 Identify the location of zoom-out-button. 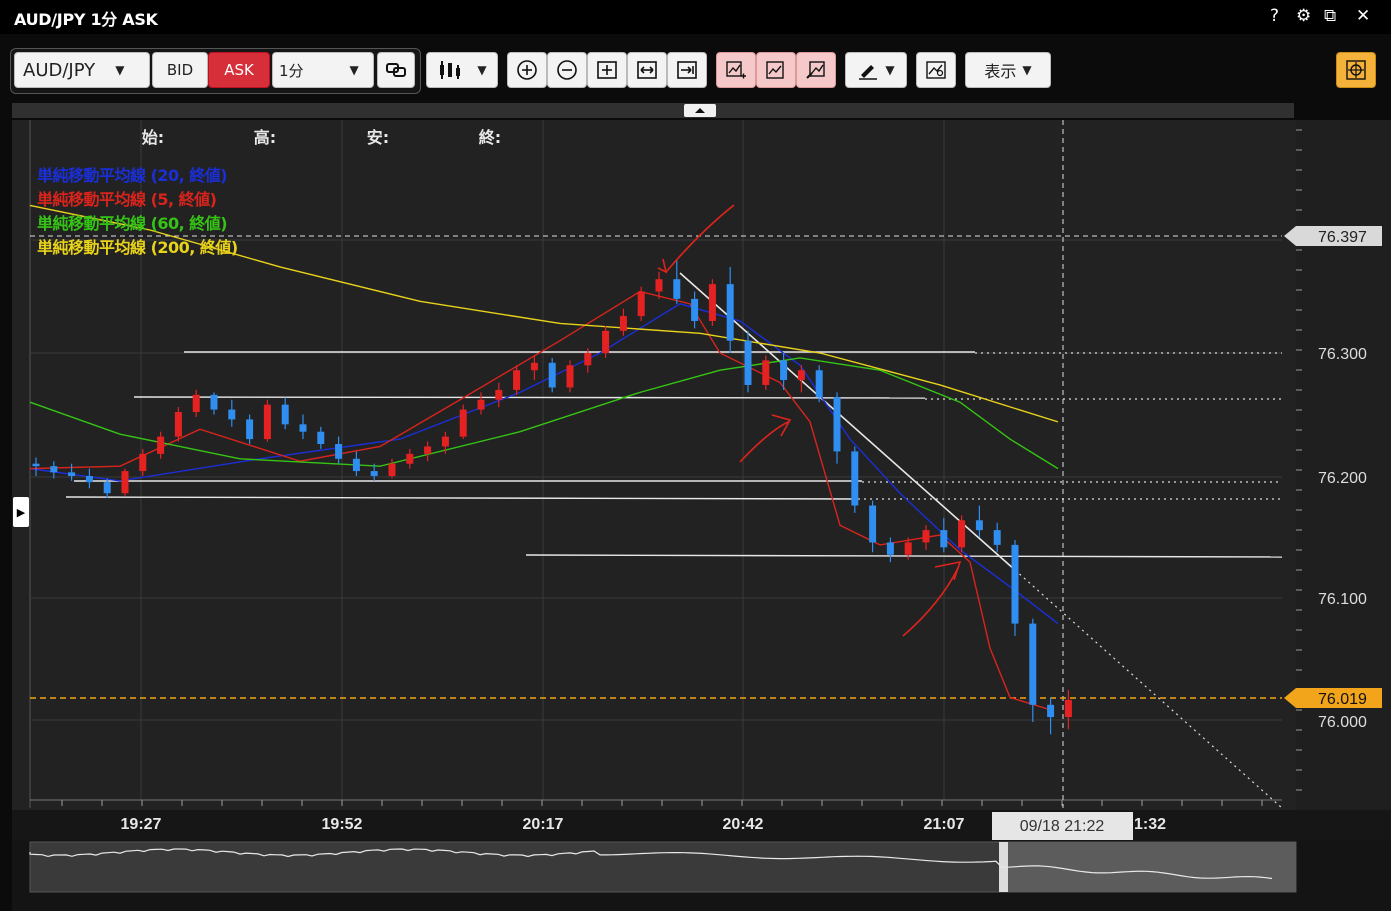
(567, 70).